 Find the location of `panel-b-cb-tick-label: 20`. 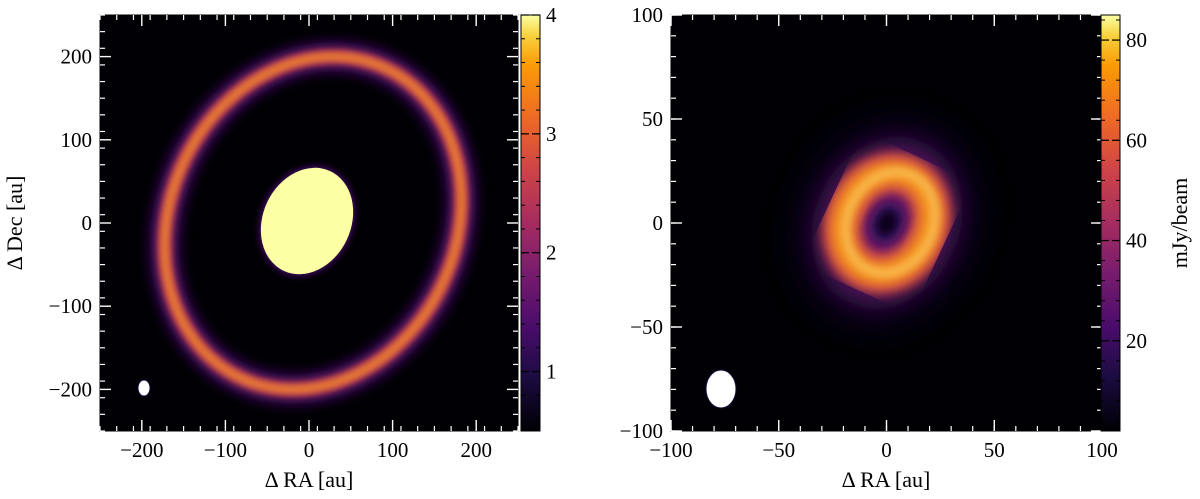

panel-b-cb-tick-label: 20 is located at coordinates (1136, 341).